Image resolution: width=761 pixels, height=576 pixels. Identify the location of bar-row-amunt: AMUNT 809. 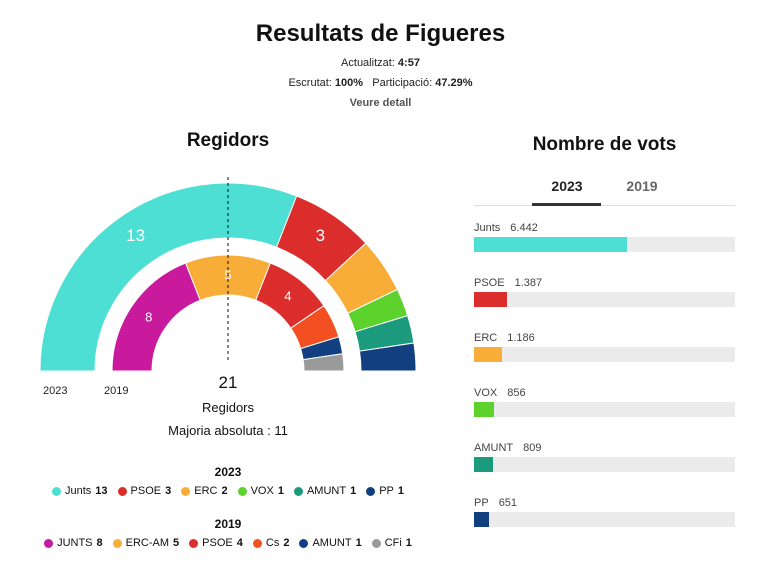
(604, 457).